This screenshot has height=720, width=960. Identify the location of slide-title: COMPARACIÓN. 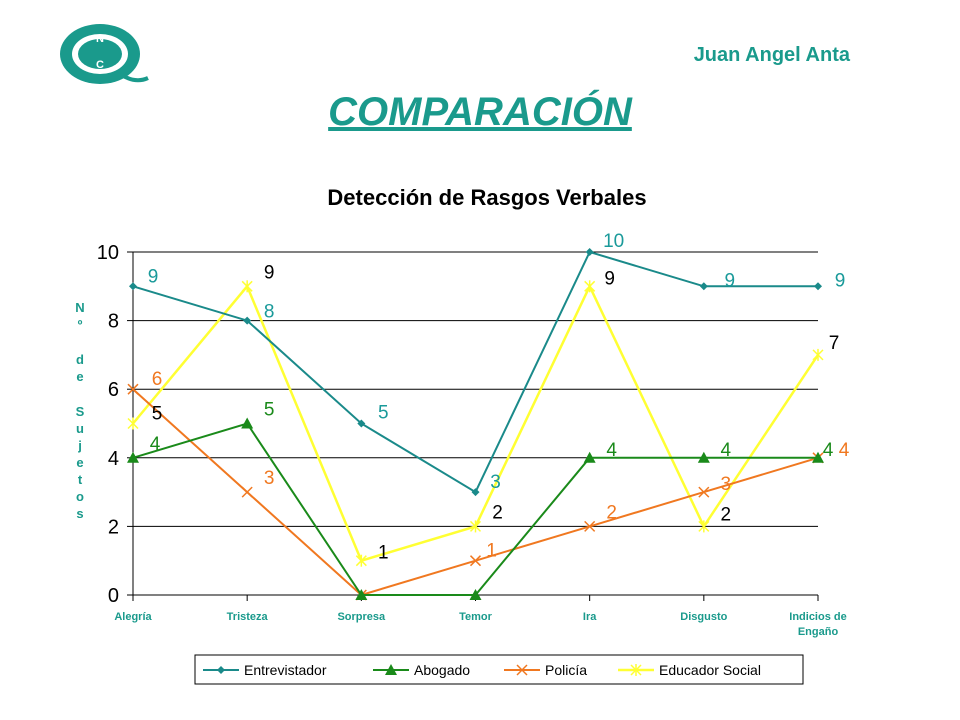
(480, 112).